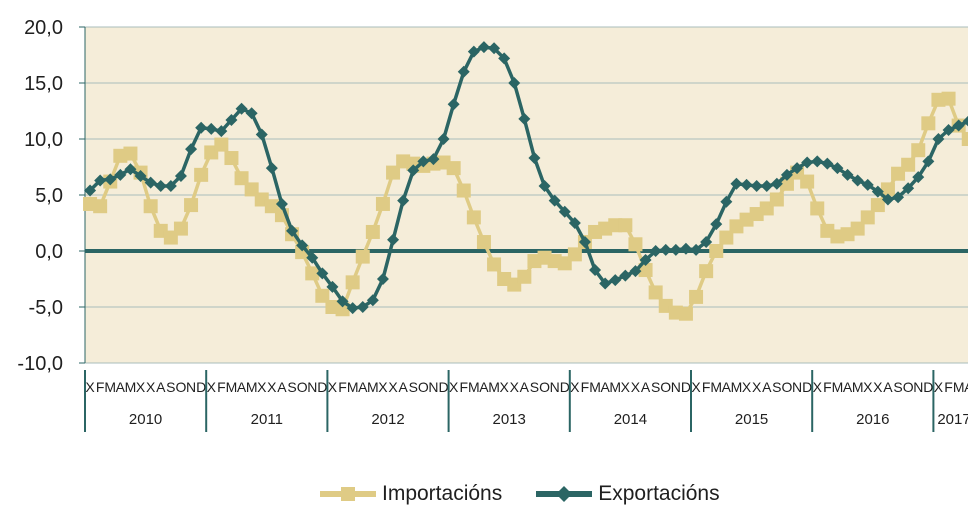 This screenshot has width=968, height=507. I want to click on year-label: 2013, so click(509, 419).